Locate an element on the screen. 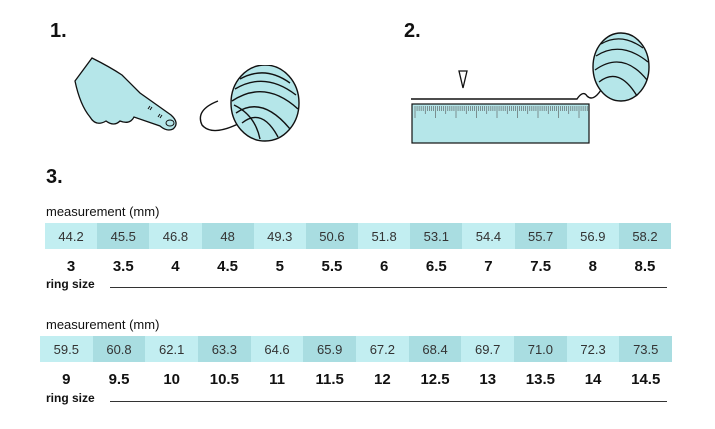  measurement-cell: 65.9 is located at coordinates (330, 349).